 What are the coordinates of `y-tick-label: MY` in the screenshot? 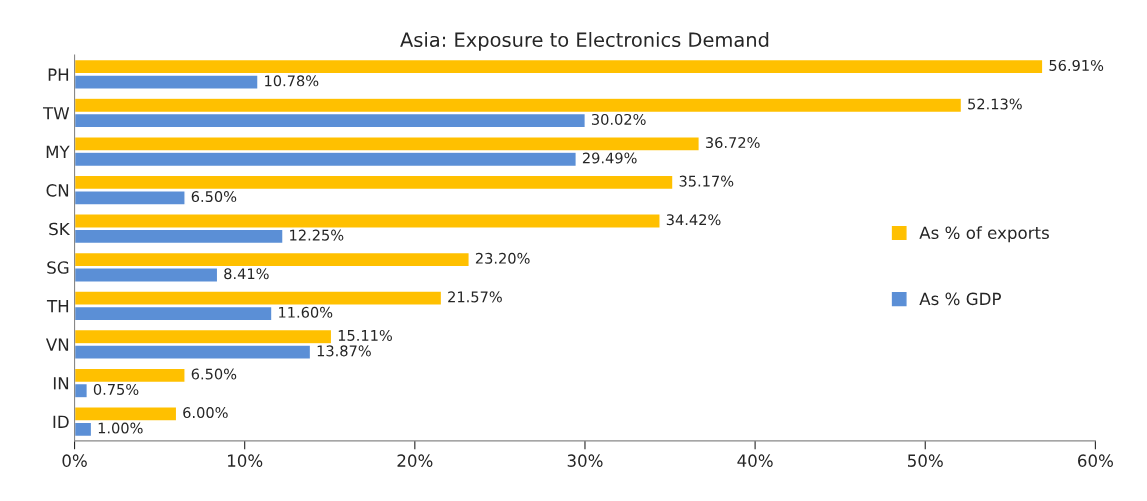 It's located at (58, 151).